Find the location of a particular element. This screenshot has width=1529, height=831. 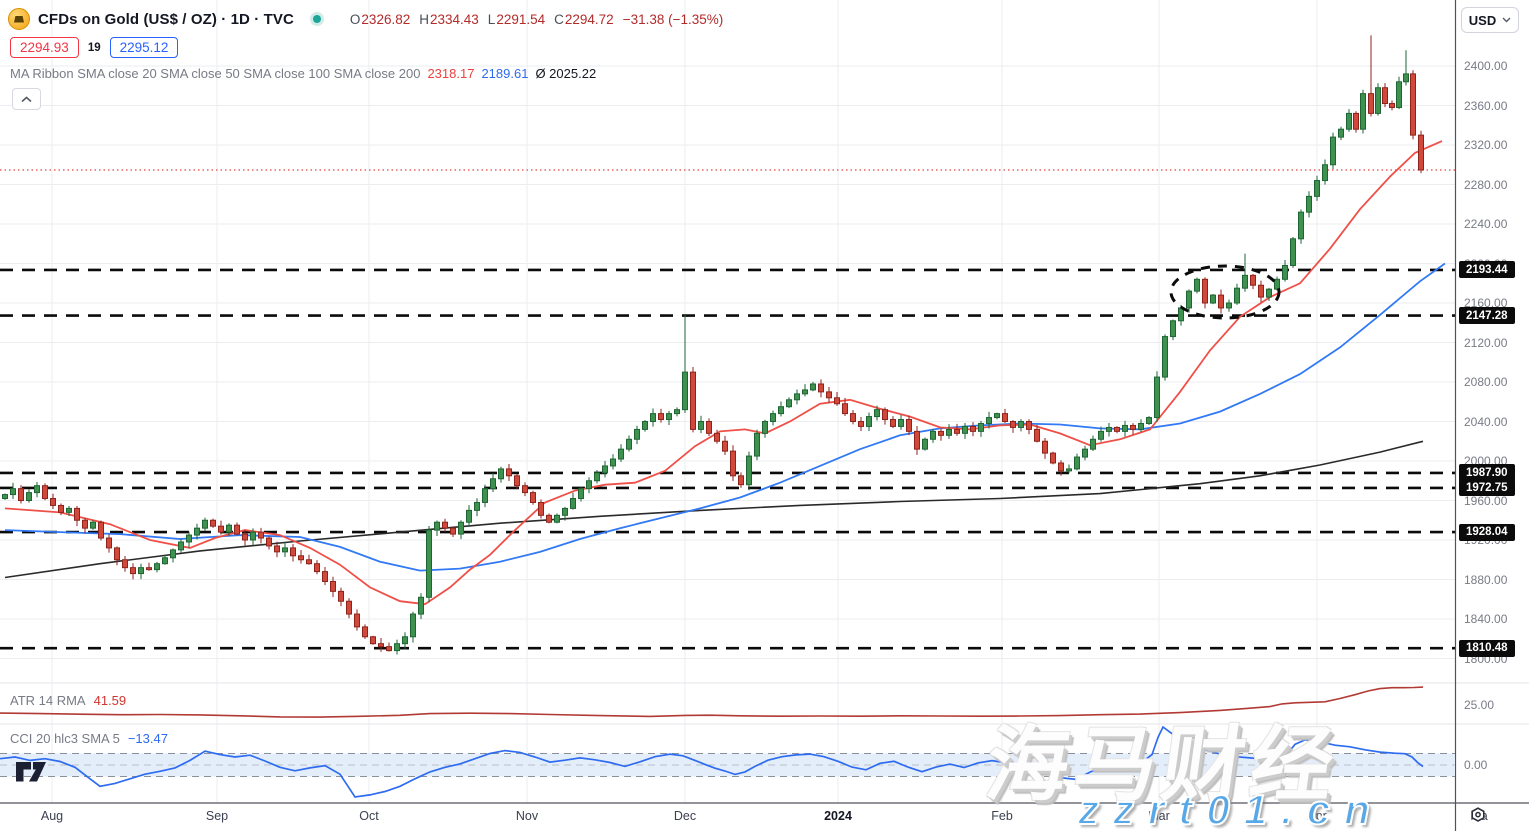

time-axis-month-label: Feb is located at coordinates (1002, 816).